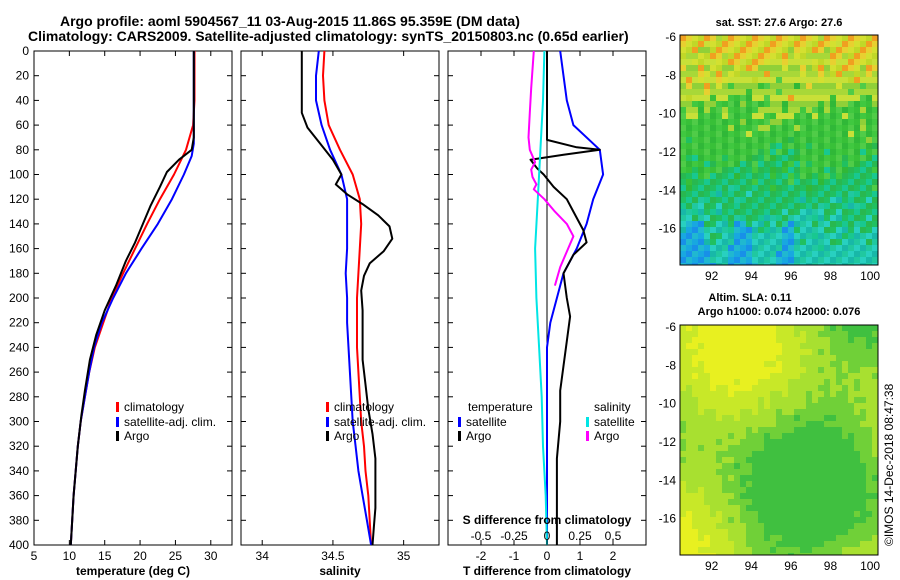  What do you see at coordinates (668, 404) in the screenshot?
I see `map-y-tick-label: -10` at bounding box center [668, 404].